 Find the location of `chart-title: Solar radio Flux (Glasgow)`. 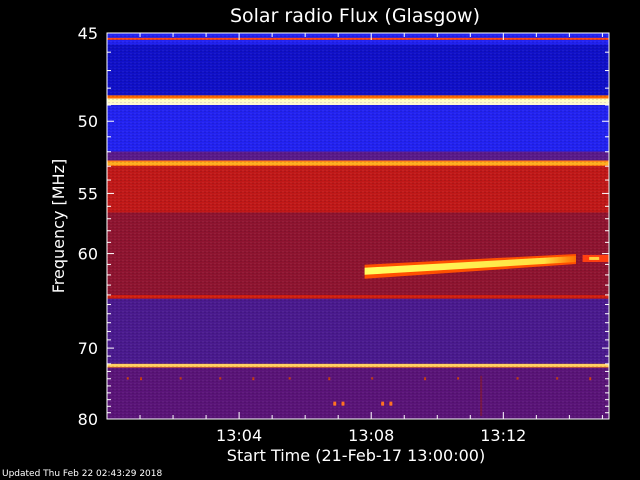

chart-title: Solar radio Flux (Glasgow) is located at coordinates (355, 16).